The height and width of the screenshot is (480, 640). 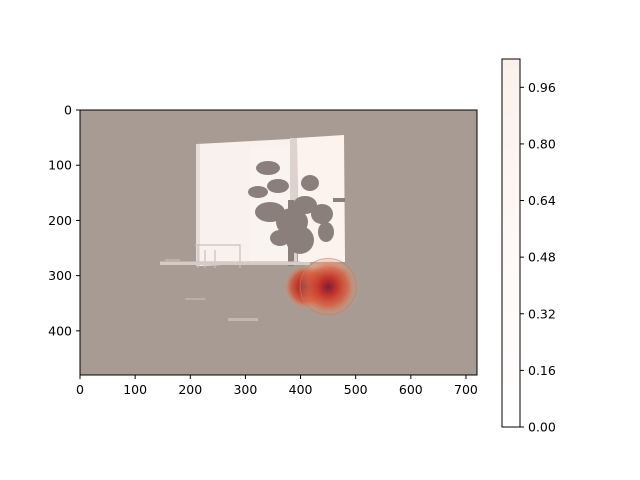 I want to click on y-tick-label-3: 300, so click(x=60, y=275).